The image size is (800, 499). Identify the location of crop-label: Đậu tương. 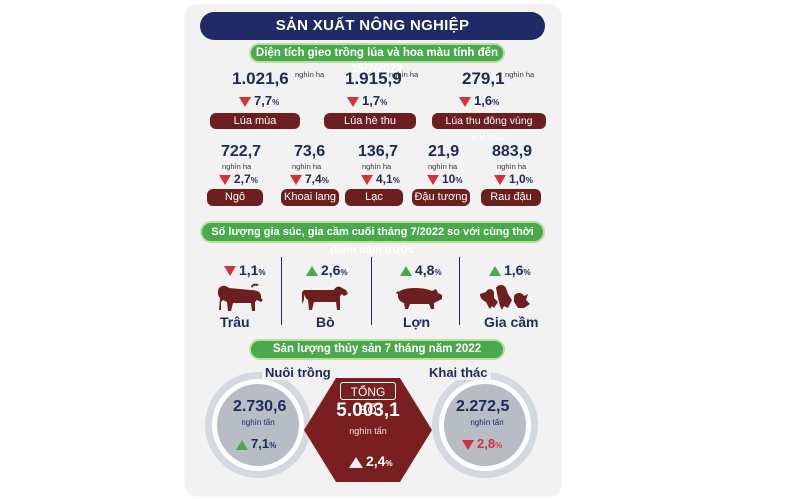
(441, 197).